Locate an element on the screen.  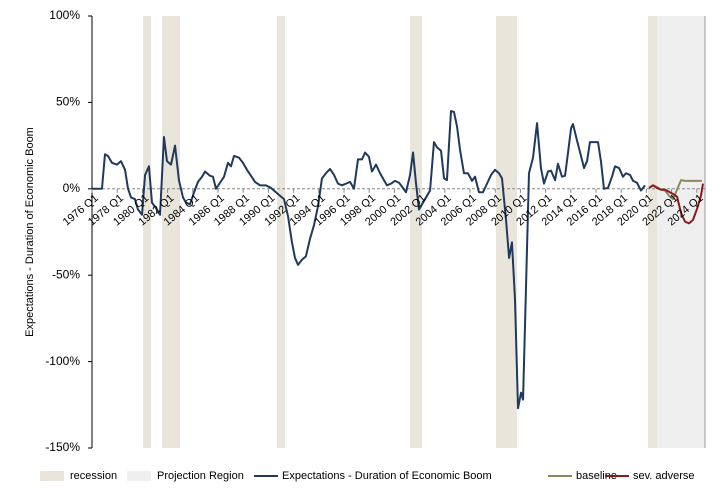
y-tick-label: -100% is located at coordinates (62, 361).